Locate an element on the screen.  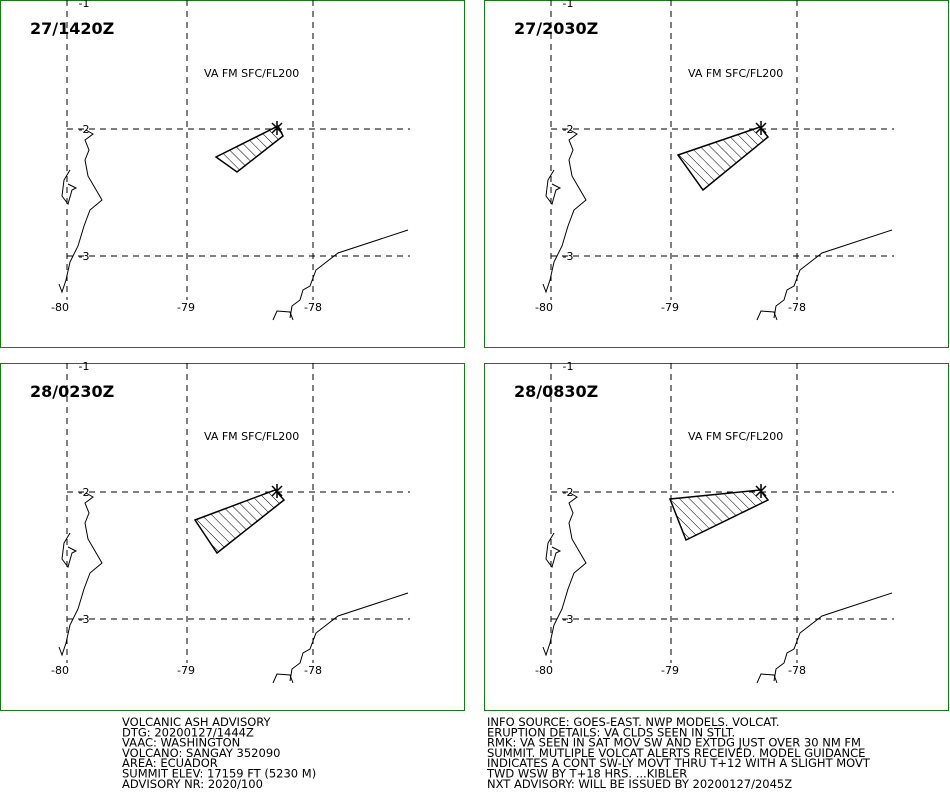
forecast-time: 27/1420Z is located at coordinates (72, 28).